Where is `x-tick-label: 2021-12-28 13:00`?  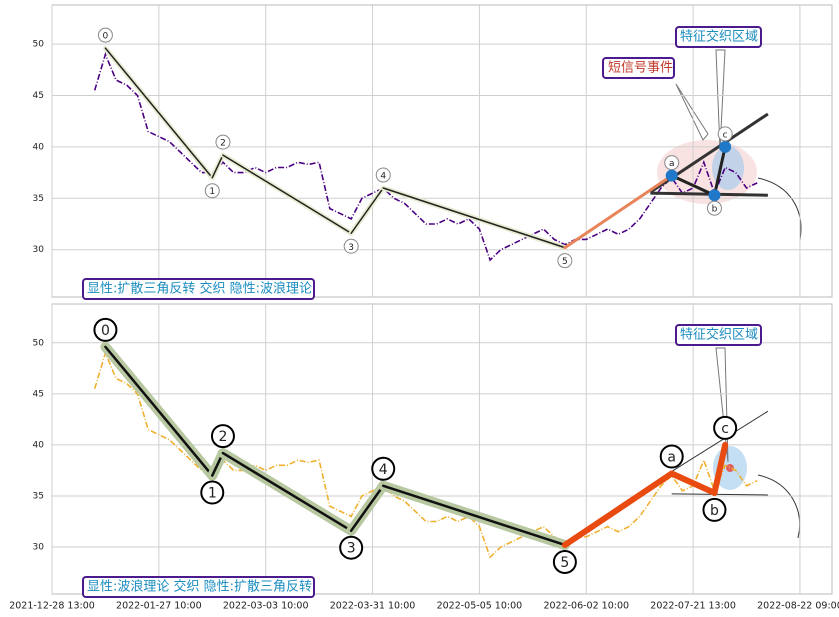
x-tick-label: 2021-12-28 13:00 is located at coordinates (52, 606).